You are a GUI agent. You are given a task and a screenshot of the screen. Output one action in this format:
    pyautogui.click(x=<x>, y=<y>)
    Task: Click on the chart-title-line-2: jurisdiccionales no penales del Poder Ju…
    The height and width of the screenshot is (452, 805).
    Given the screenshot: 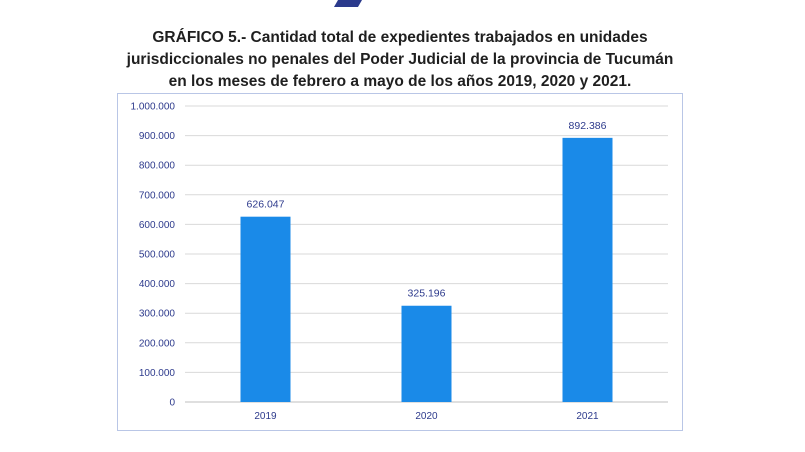 What is the action you would take?
    pyautogui.click(x=400, y=59)
    